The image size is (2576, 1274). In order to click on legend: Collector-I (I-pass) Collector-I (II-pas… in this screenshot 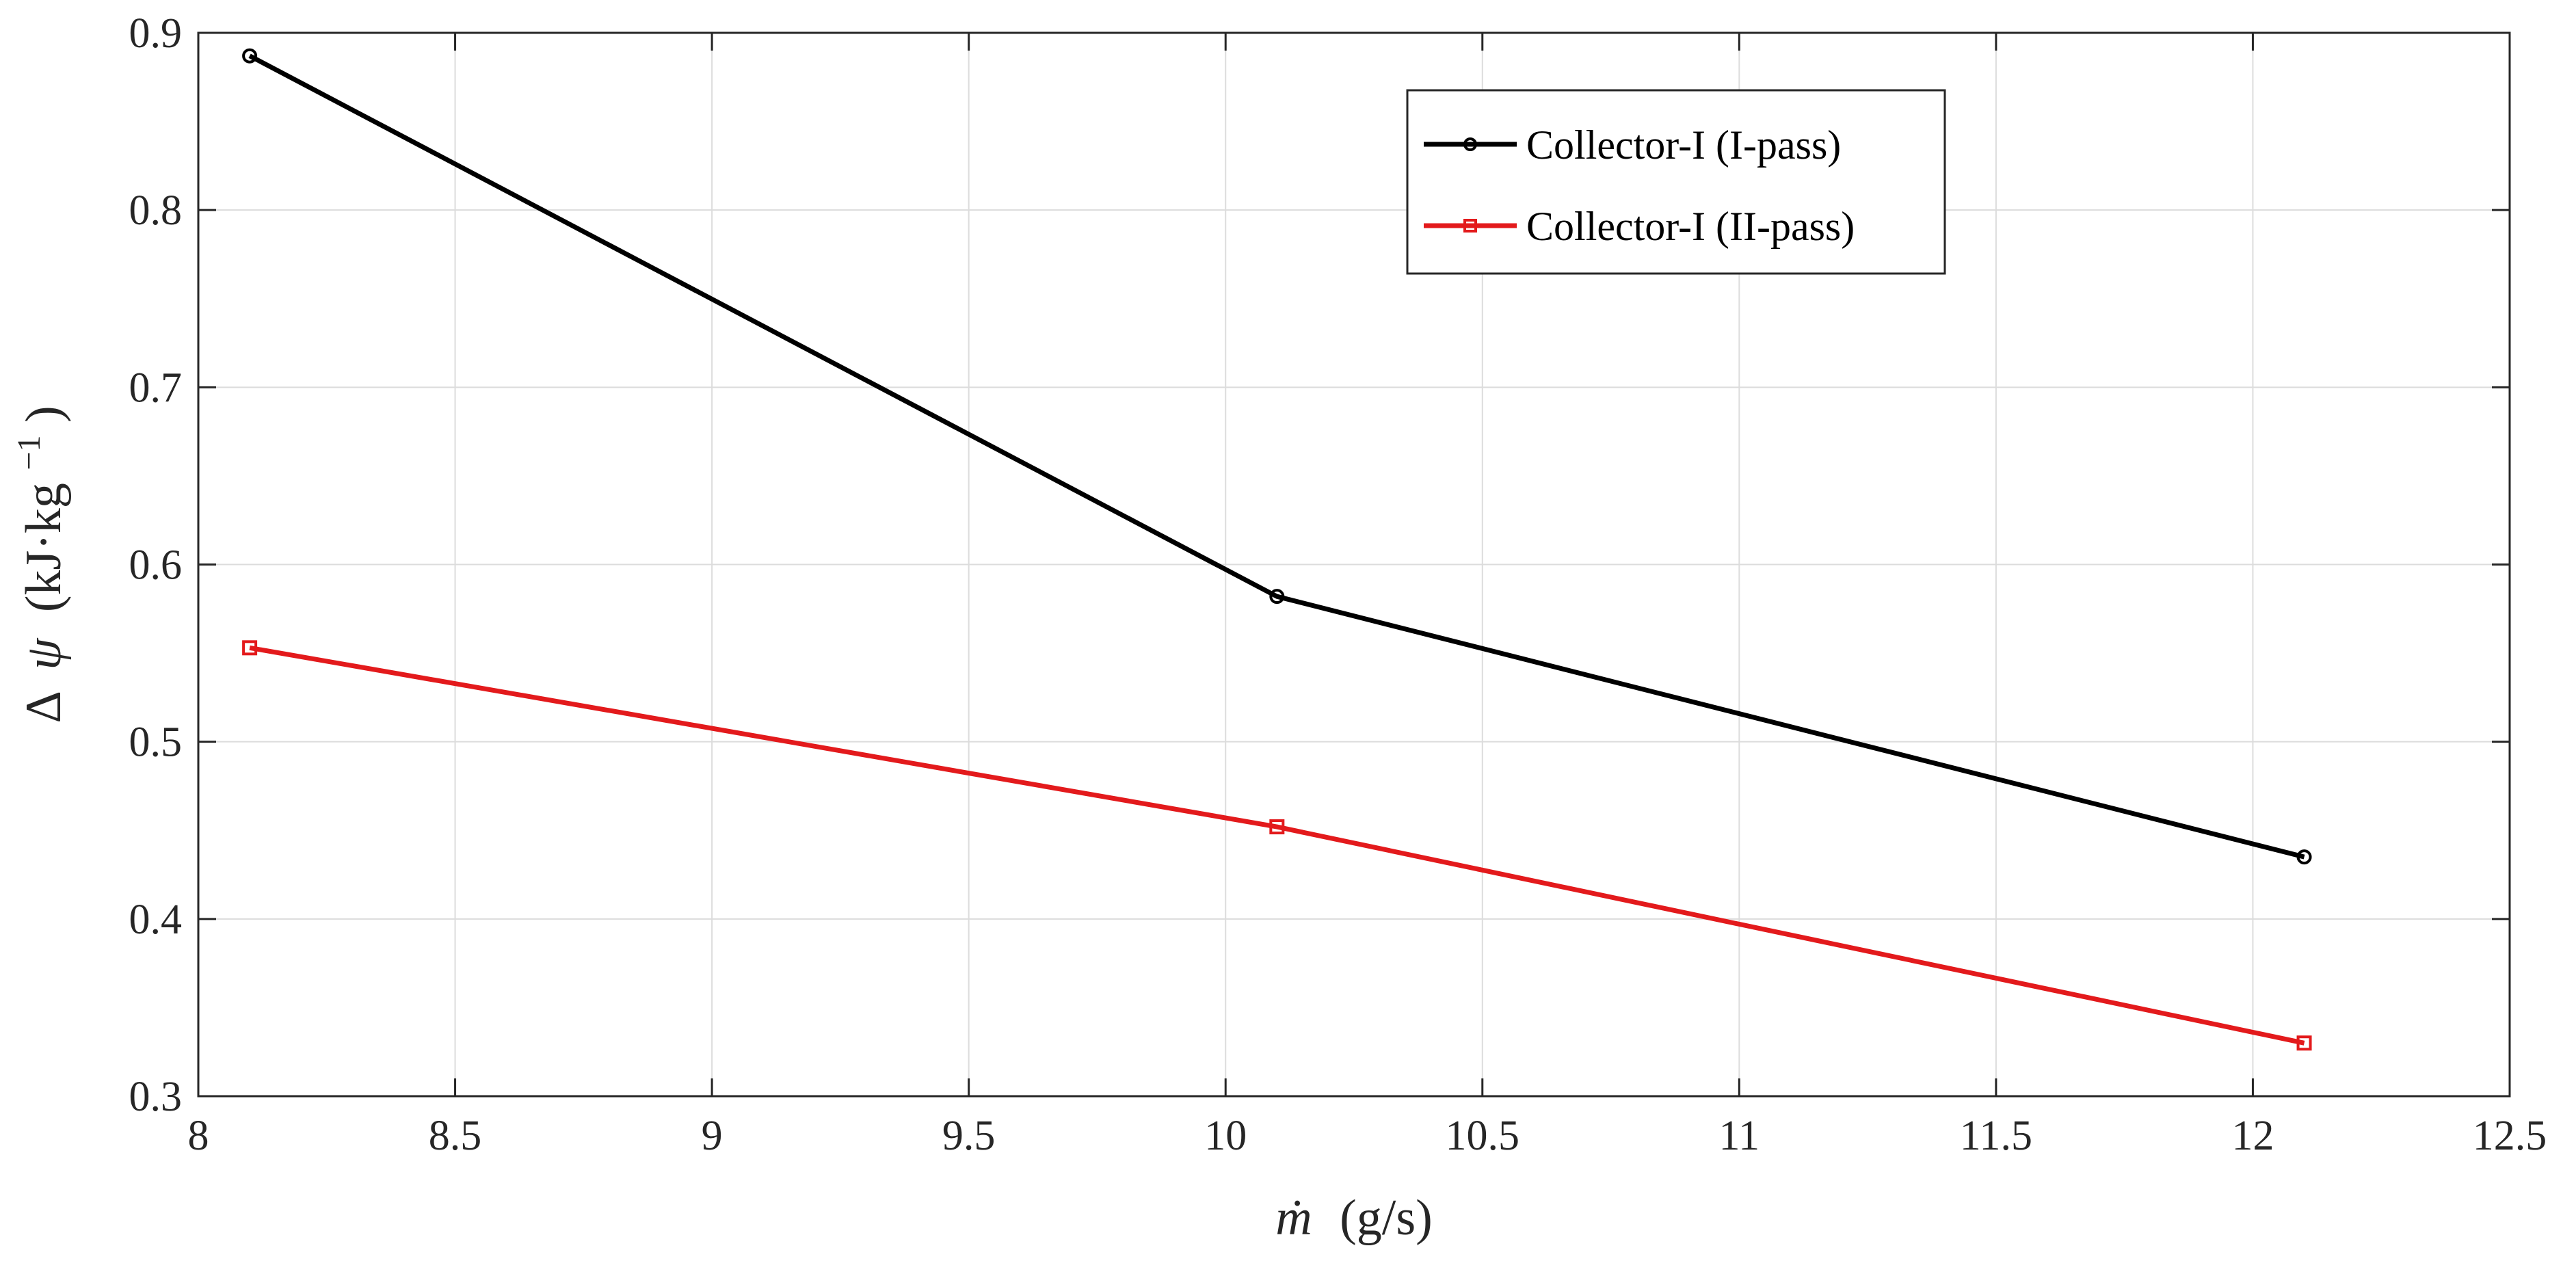, I will do `click(1676, 182)`.